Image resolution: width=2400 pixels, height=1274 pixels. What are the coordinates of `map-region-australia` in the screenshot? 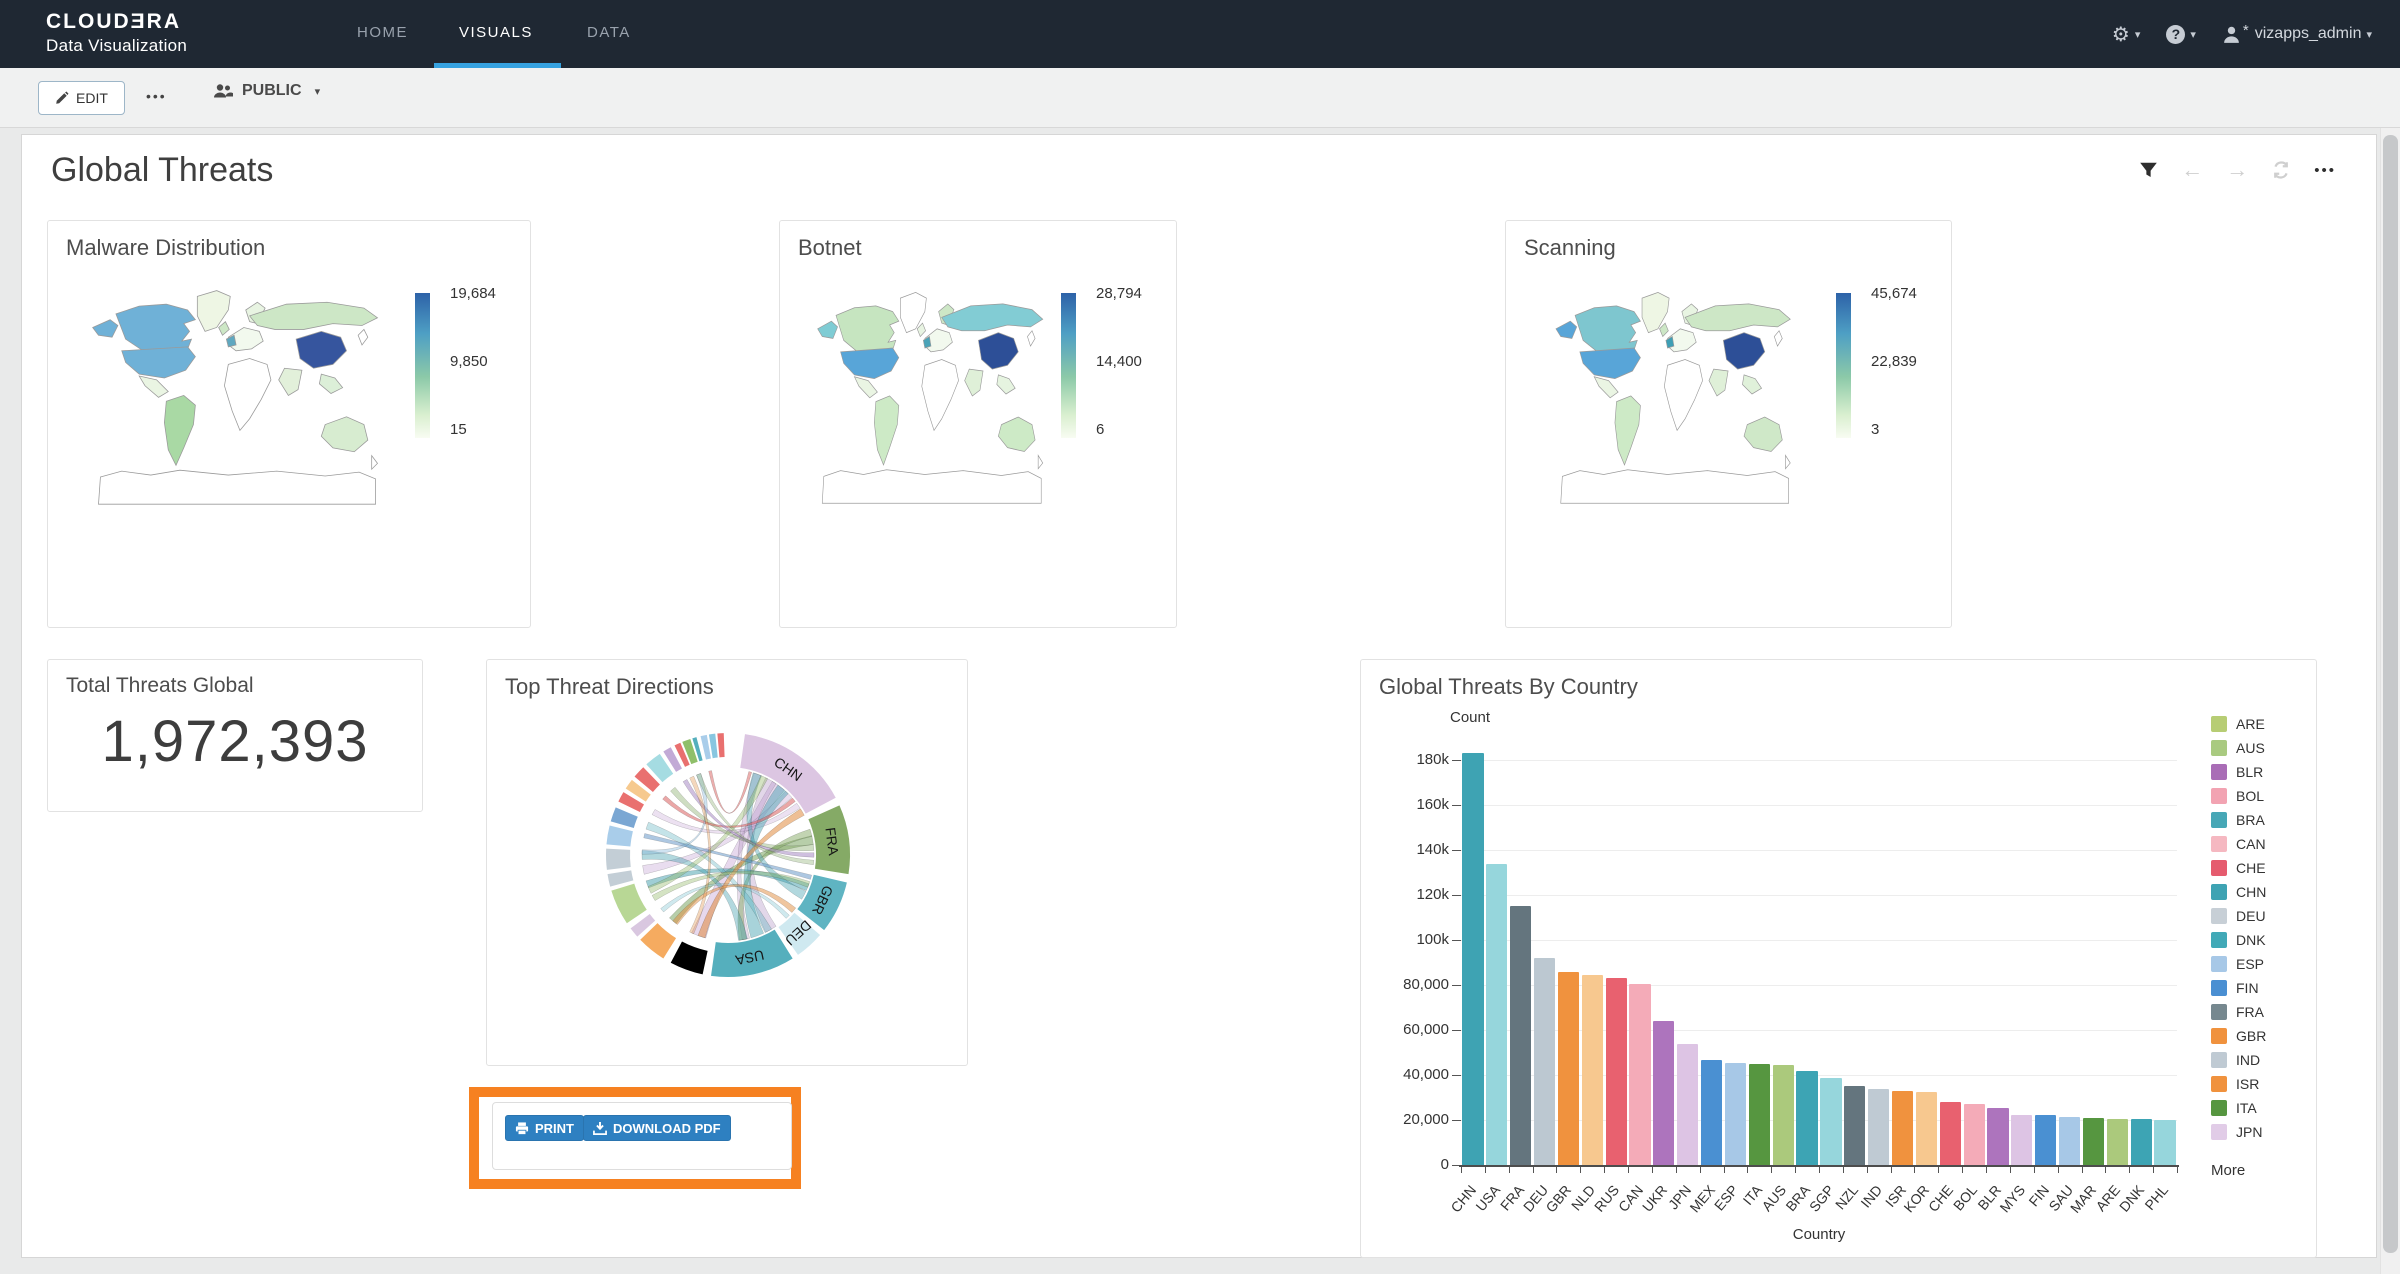 It's located at (344, 434).